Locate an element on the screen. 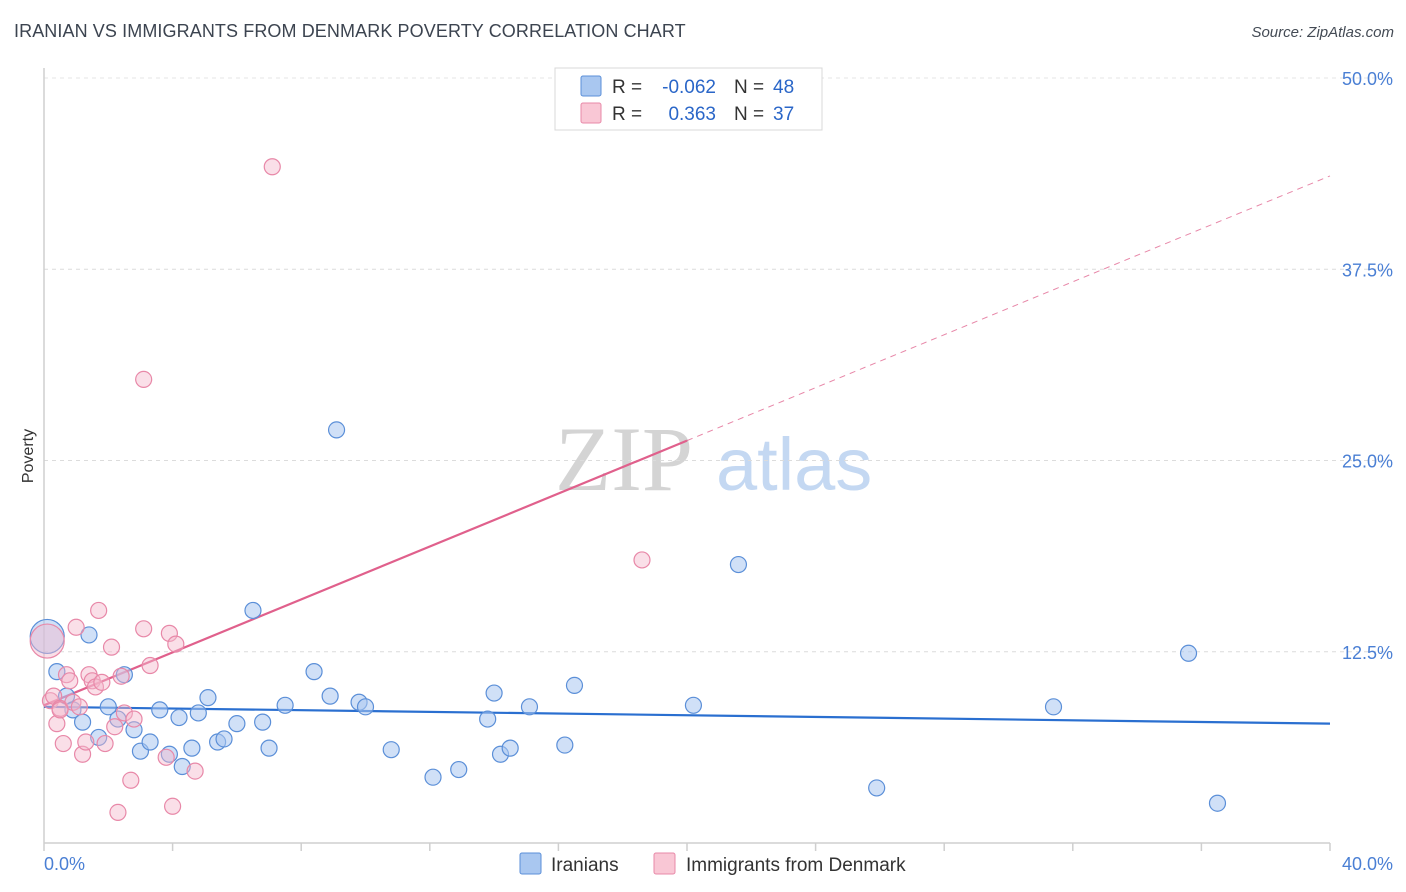  source-label: Source: ZipAtlas.com is located at coordinates (1322, 32).